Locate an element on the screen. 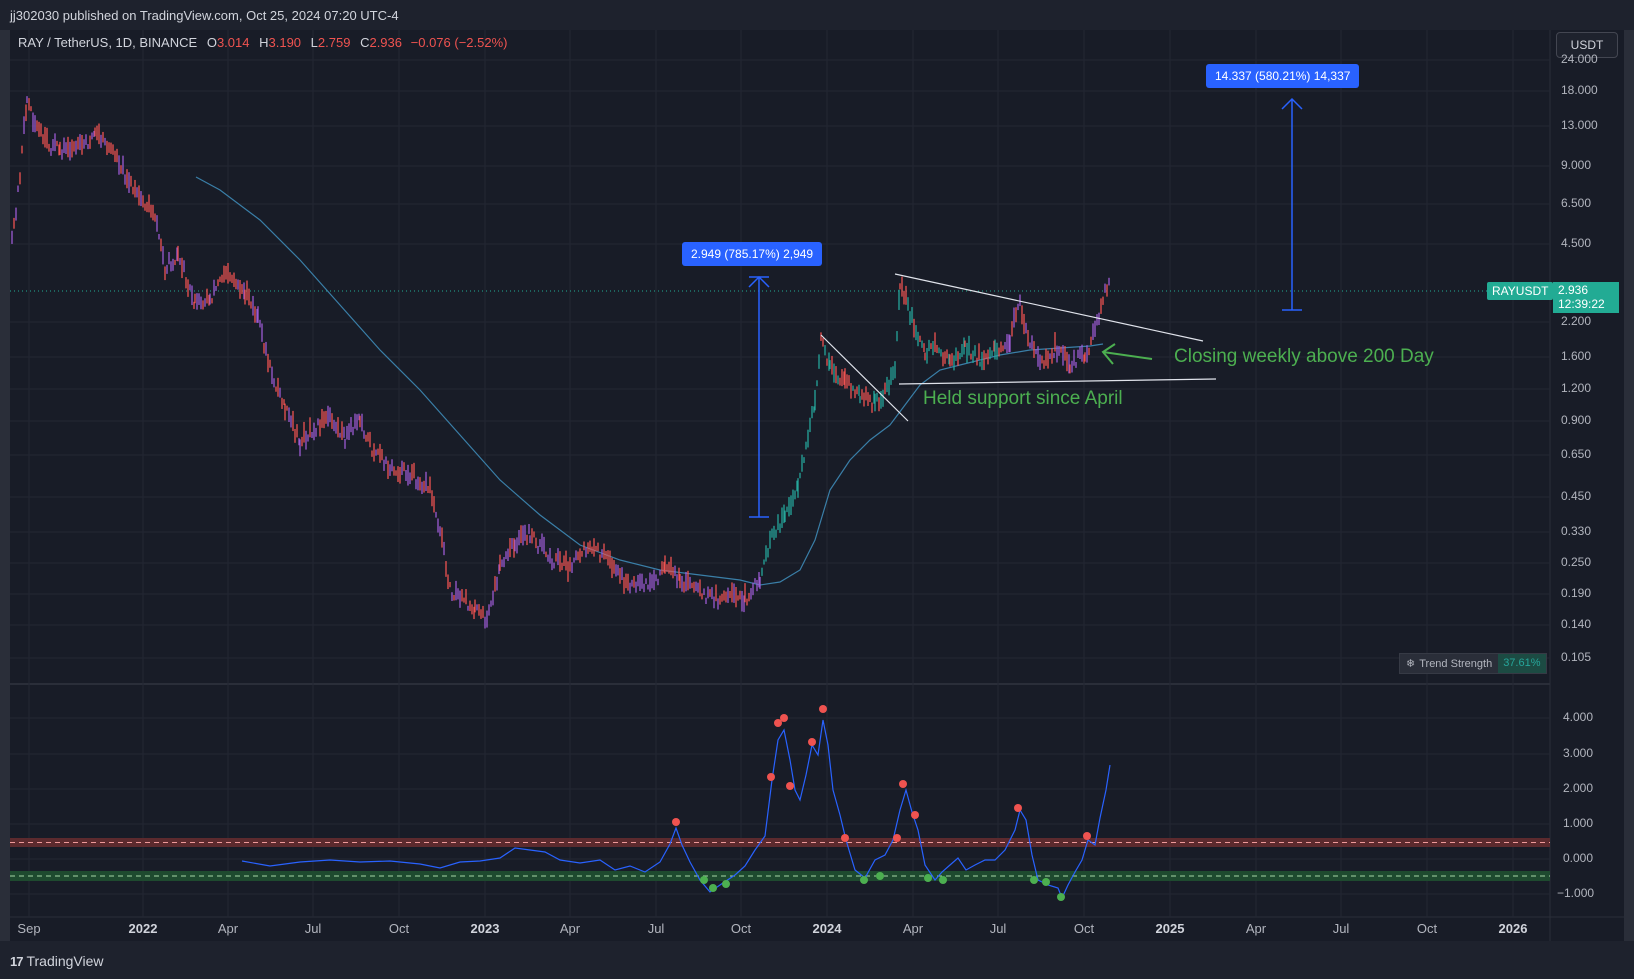 The height and width of the screenshot is (979, 1634). high-value: 3.190 is located at coordinates (285, 42).